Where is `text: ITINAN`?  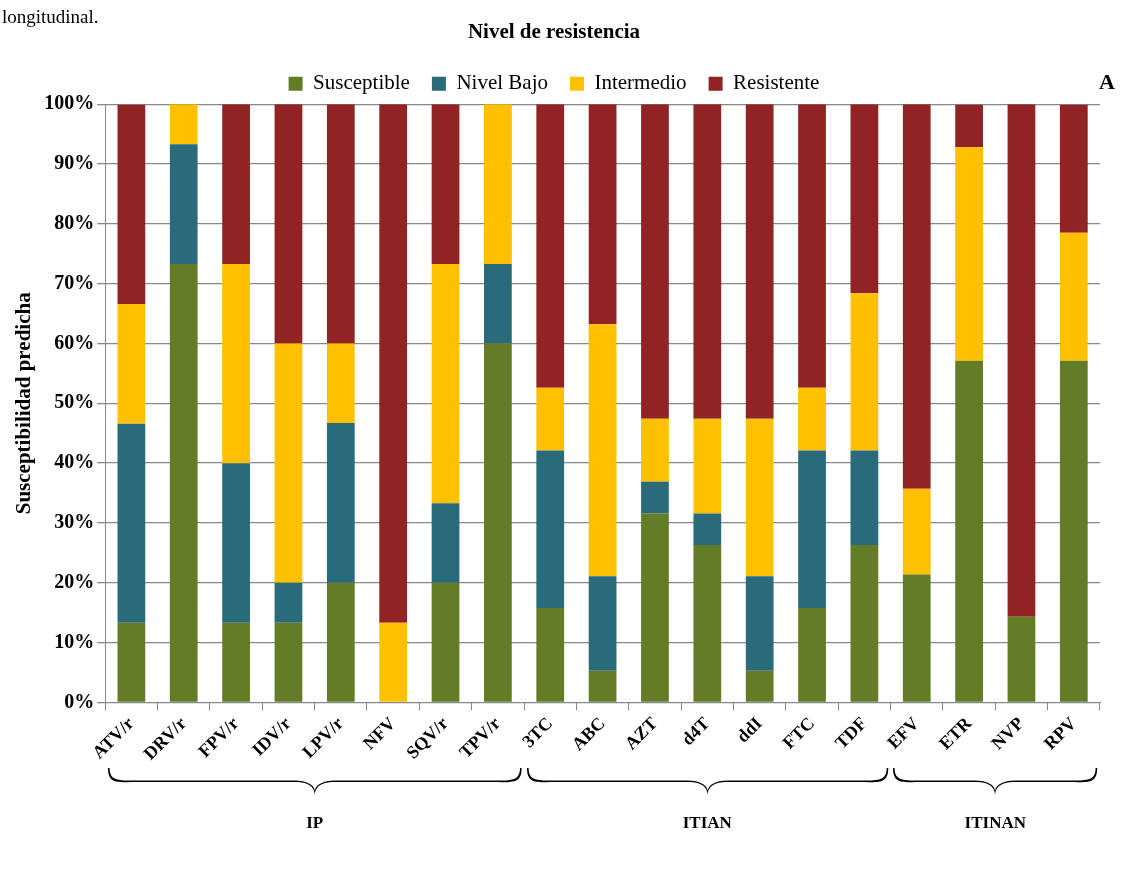
text: ITINAN is located at coordinates (995, 823).